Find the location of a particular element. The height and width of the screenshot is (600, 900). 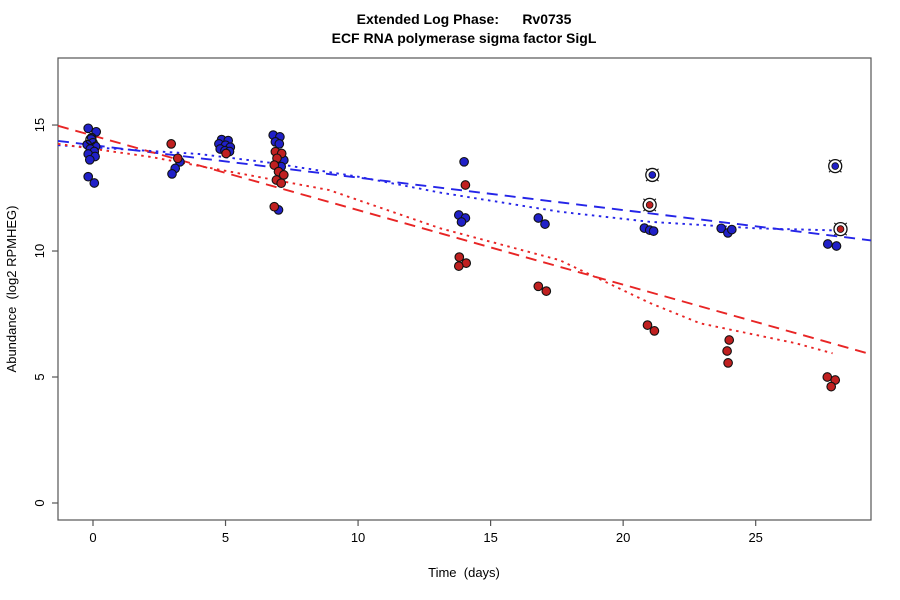

x-tick-label: 15 is located at coordinates (490, 537).